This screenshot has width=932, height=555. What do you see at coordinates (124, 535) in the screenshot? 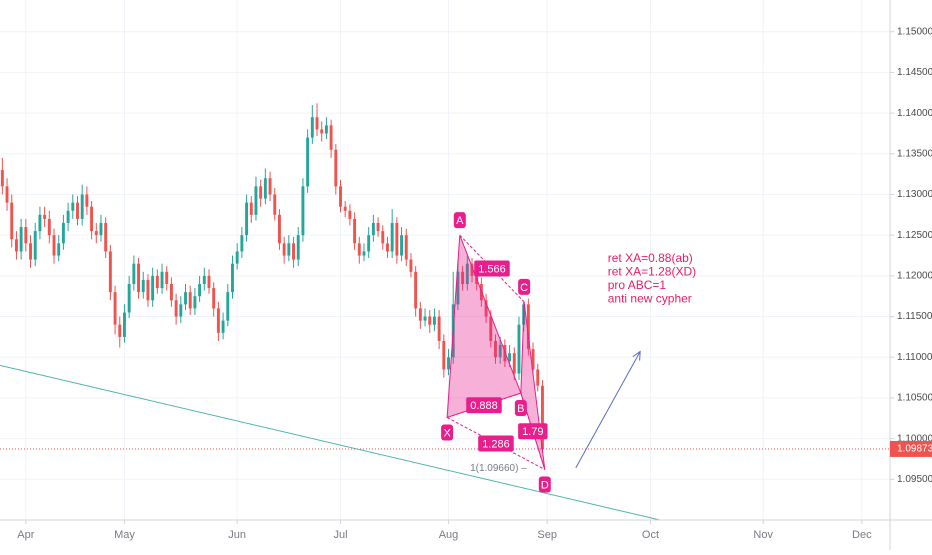
I see `x-tick-label: May` at bounding box center [124, 535].